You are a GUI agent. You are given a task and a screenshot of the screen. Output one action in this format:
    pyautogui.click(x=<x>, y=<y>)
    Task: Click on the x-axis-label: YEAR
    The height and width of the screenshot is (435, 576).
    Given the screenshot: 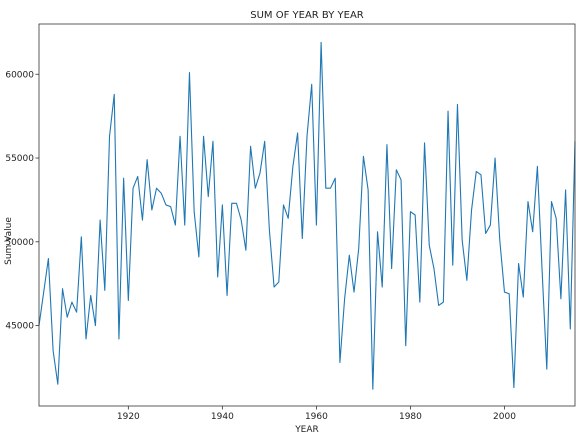 What is the action you would take?
    pyautogui.click(x=306, y=430)
    